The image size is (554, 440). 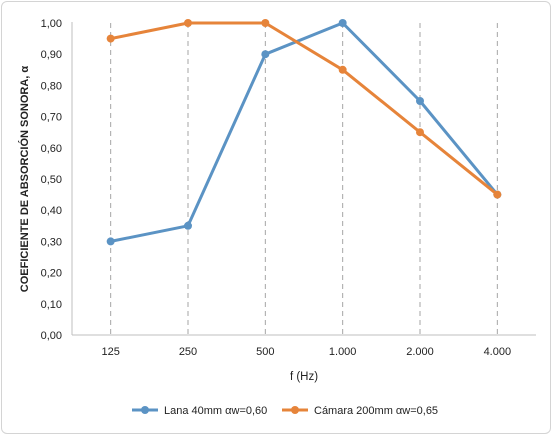 What do you see at coordinates (51, 180) in the screenshot?
I see `y-tick-label: 0,50` at bounding box center [51, 180].